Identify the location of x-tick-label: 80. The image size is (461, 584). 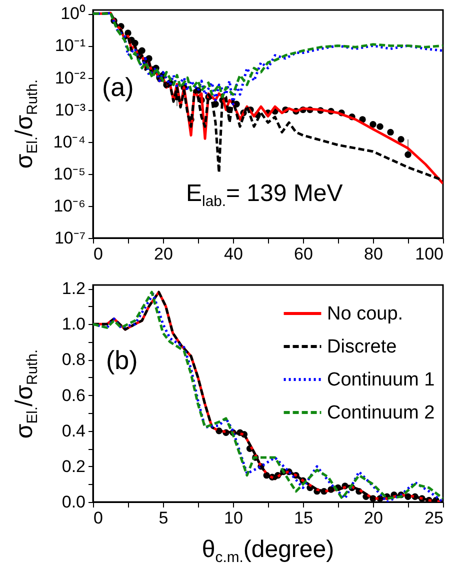
(373, 254).